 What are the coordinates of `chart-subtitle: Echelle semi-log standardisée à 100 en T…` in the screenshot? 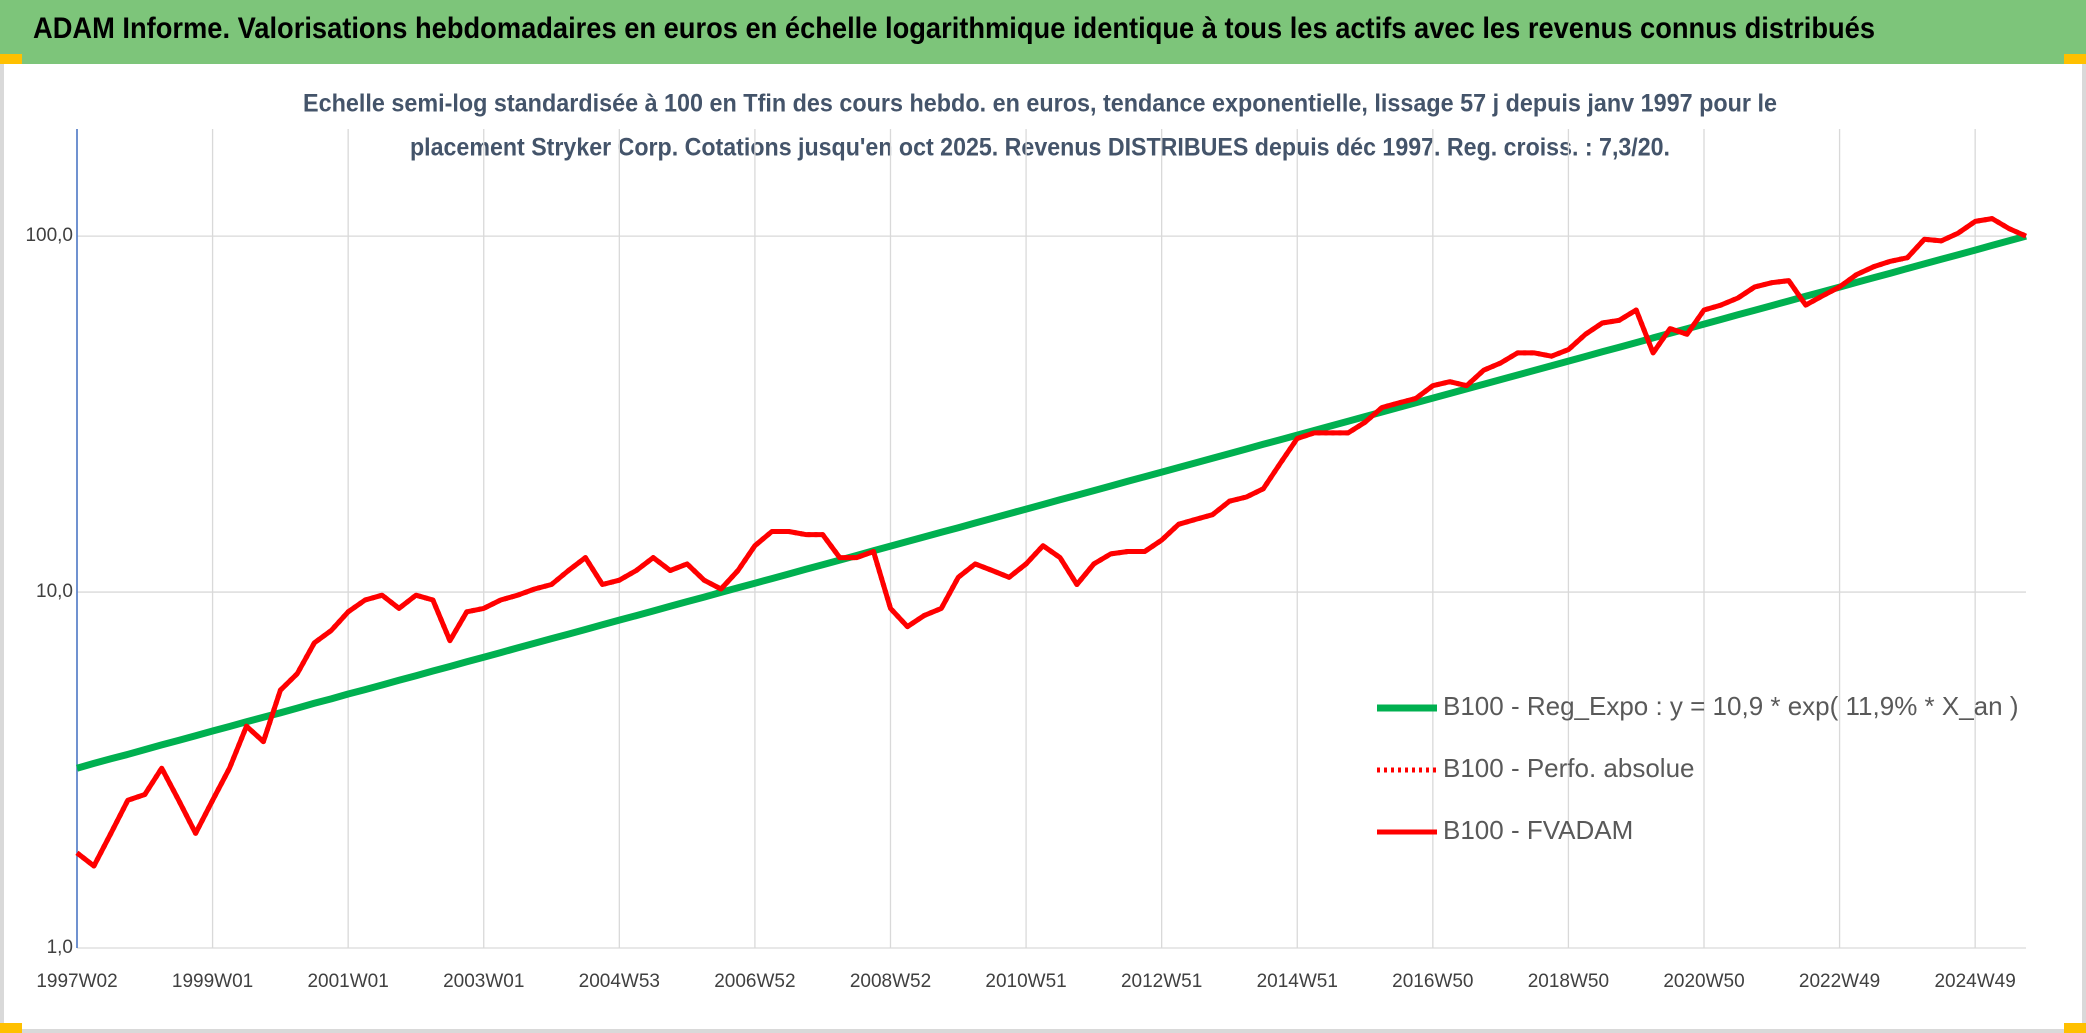 It's located at (1040, 104).